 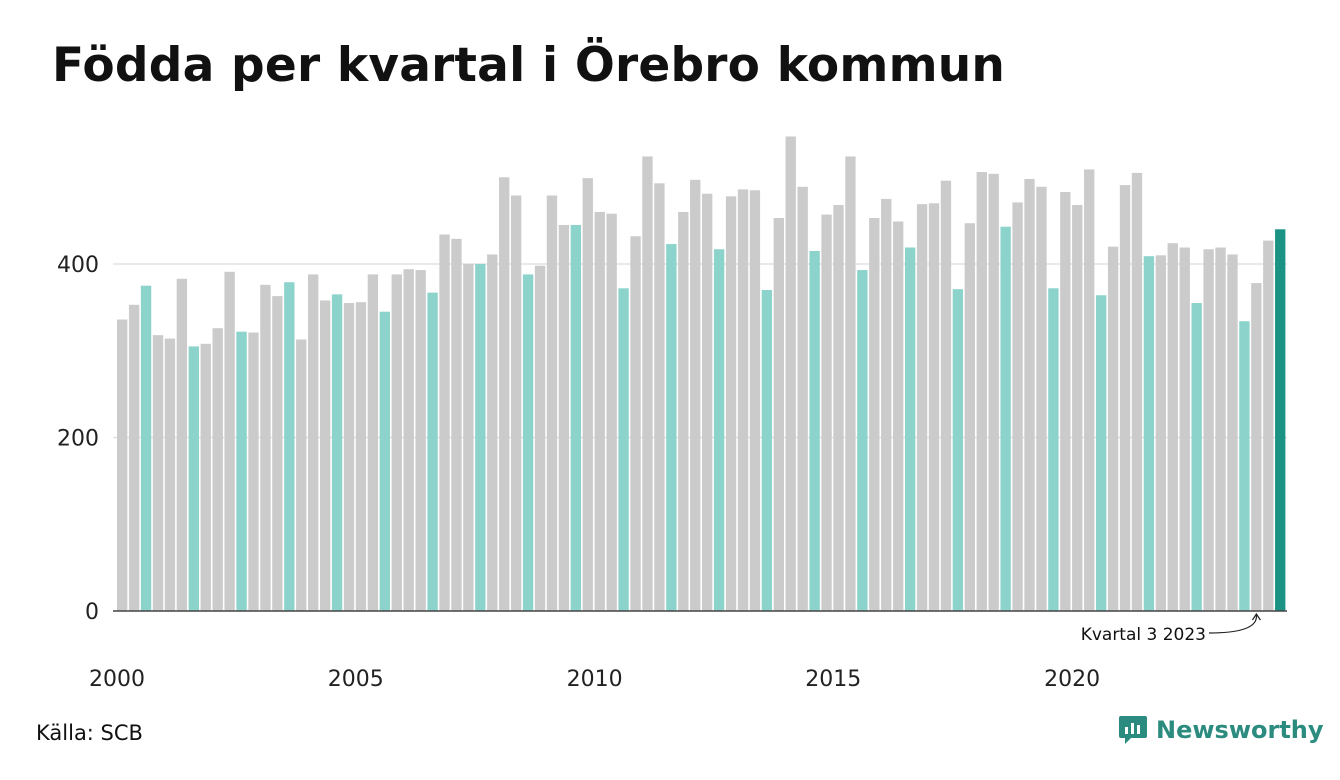 I want to click on x-tick-label: 2020, so click(x=1072, y=679).